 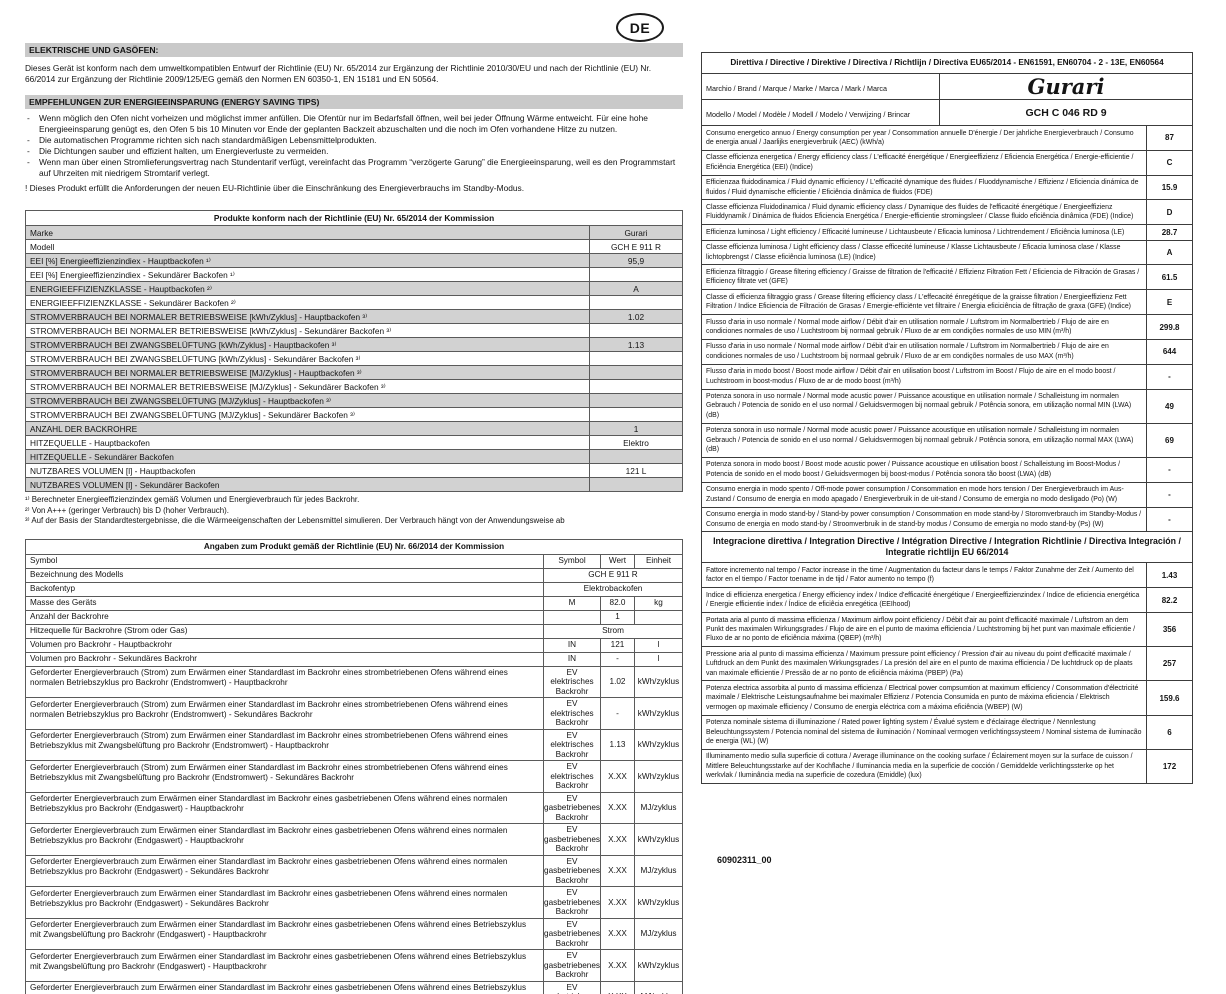 What do you see at coordinates (1169, 630) in the screenshot?
I see `spec-row-value: 356` at bounding box center [1169, 630].